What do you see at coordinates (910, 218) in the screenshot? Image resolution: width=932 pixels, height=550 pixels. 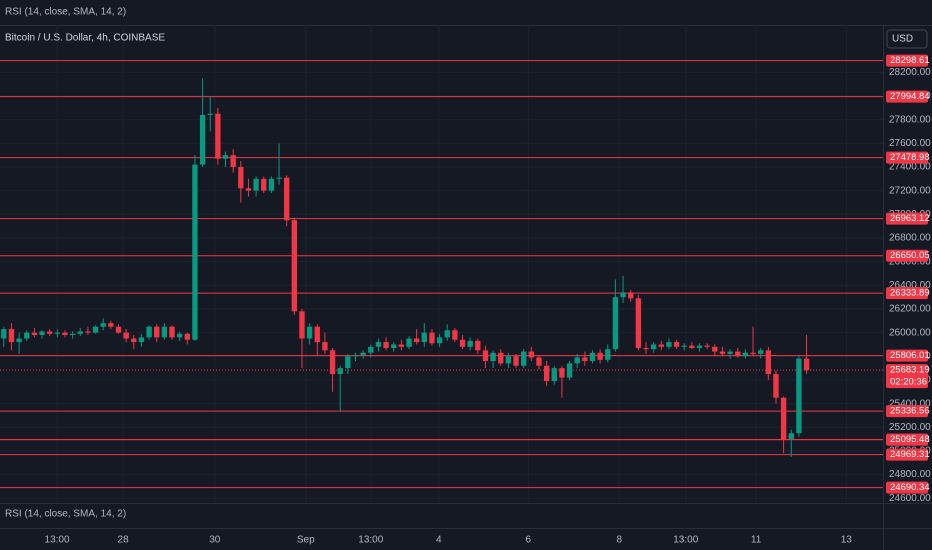 I see `price-label: 26963.12` at bounding box center [910, 218].